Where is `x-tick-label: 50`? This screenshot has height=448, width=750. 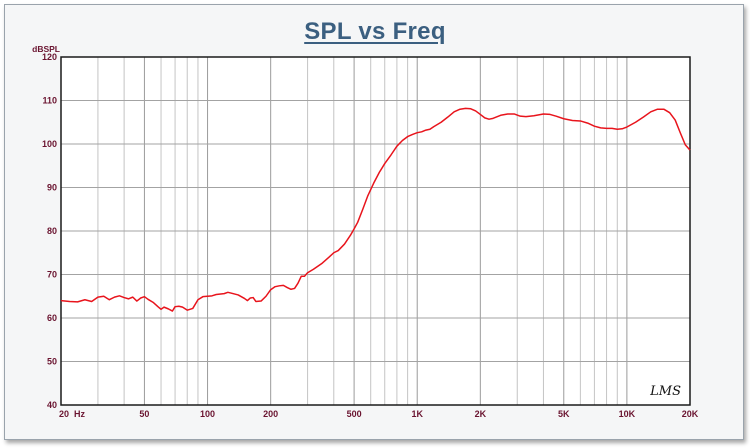 x-tick-label: 50 is located at coordinates (144, 414).